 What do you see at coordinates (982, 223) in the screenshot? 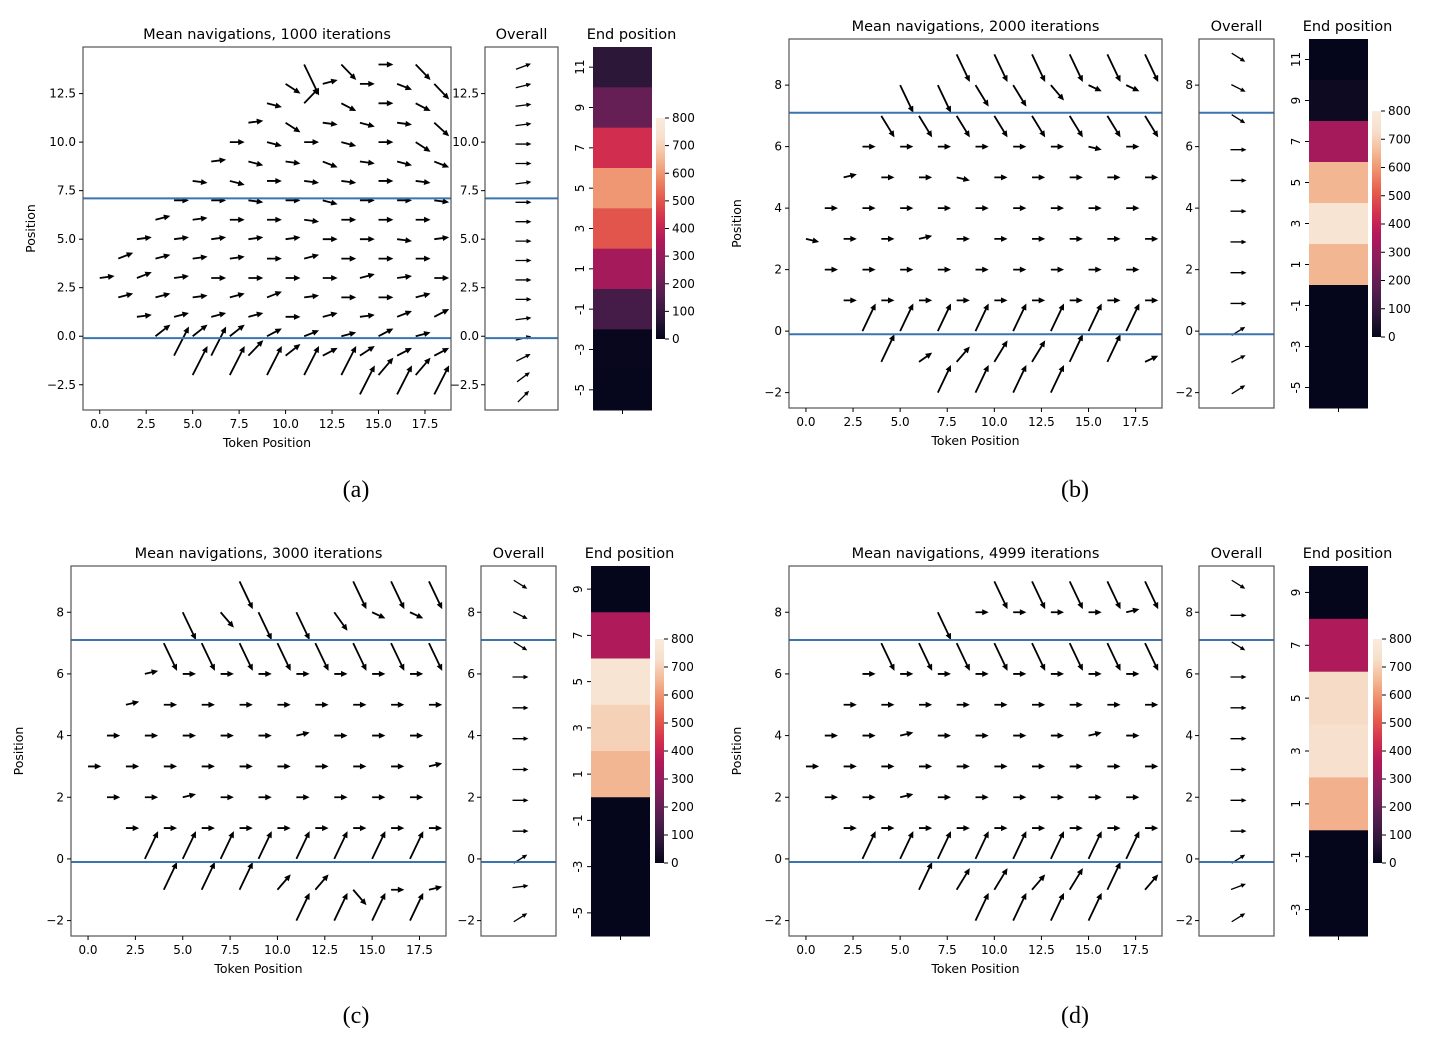
I see `plot-area` at bounding box center [982, 223].